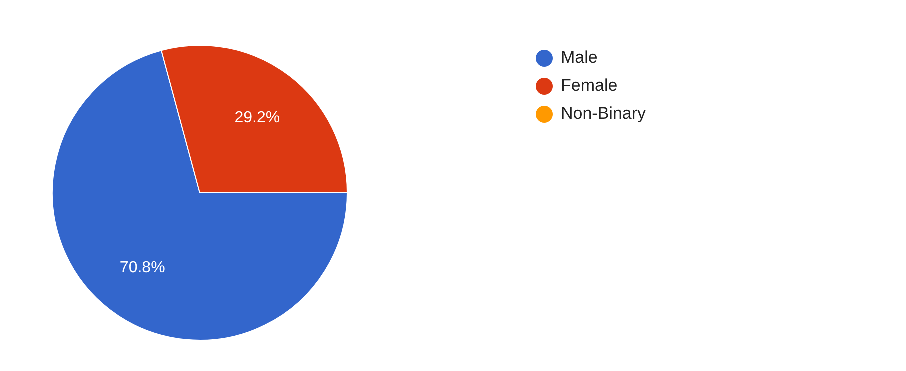 Image resolution: width=906 pixels, height=371 pixels. What do you see at coordinates (143, 267) in the screenshot?
I see `data-label: 70.8%` at bounding box center [143, 267].